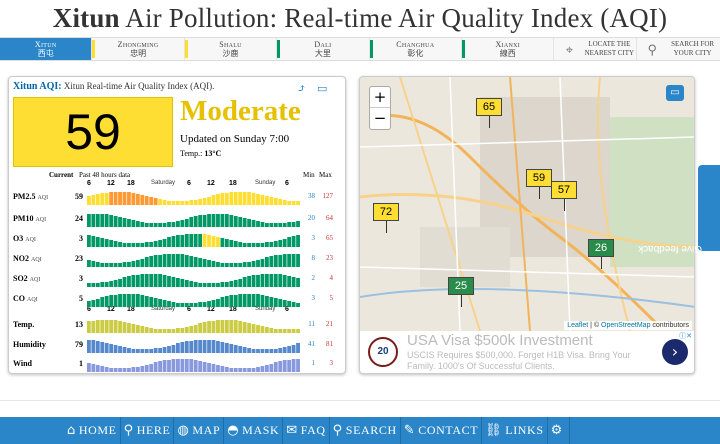  Describe the element at coordinates (601, 254) in the screenshot. I see `map-marker: 26` at that location.